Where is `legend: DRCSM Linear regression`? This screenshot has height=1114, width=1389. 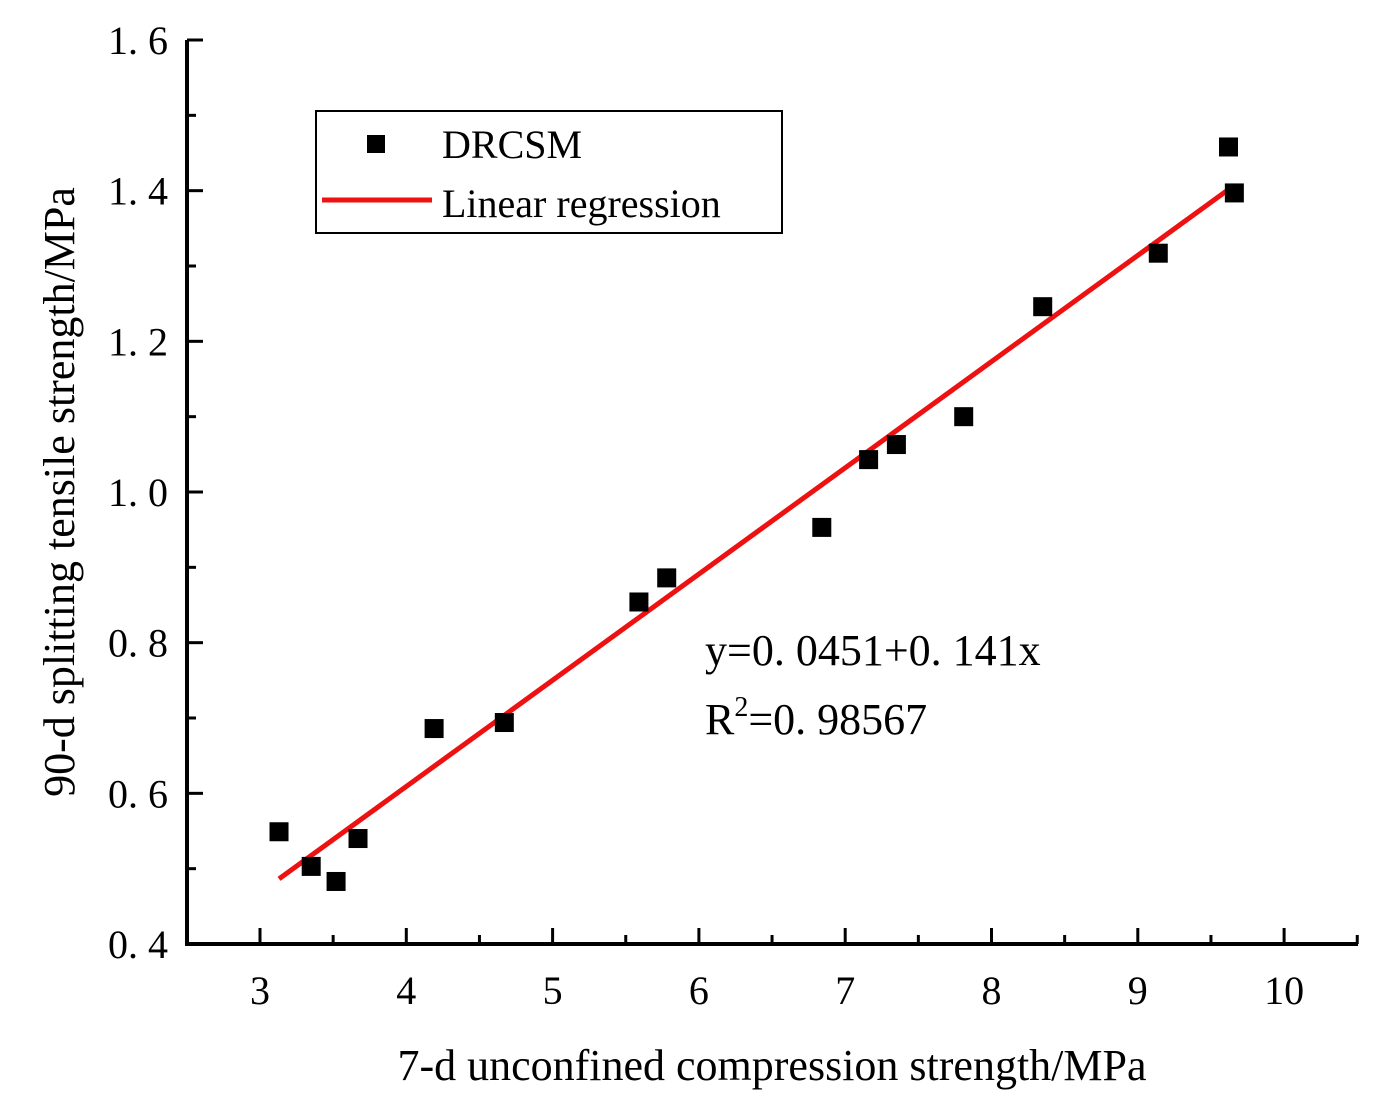 legend: DRCSM Linear regression is located at coordinates (549, 172).